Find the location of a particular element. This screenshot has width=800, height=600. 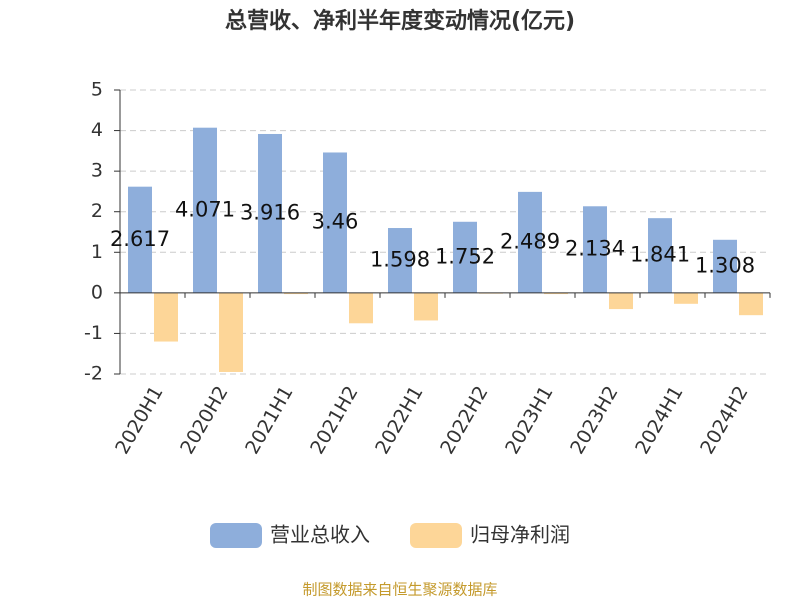

data-label: 1.841 is located at coordinates (660, 255).